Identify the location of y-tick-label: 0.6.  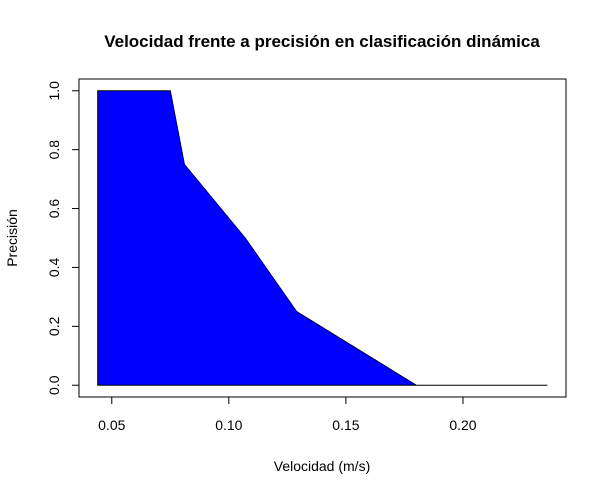
(54, 209).